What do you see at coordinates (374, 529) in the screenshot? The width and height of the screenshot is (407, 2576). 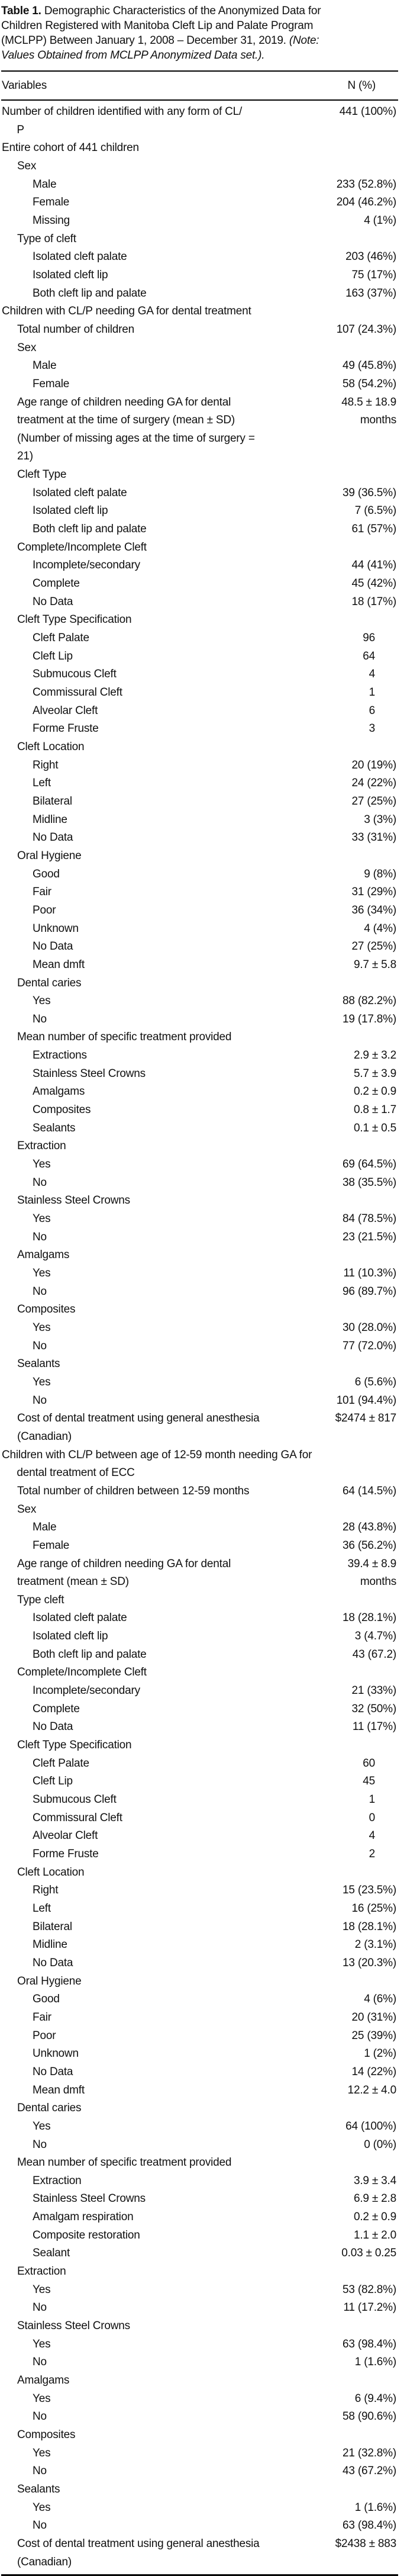 I see `row-value: 61 (57%)` at bounding box center [374, 529].